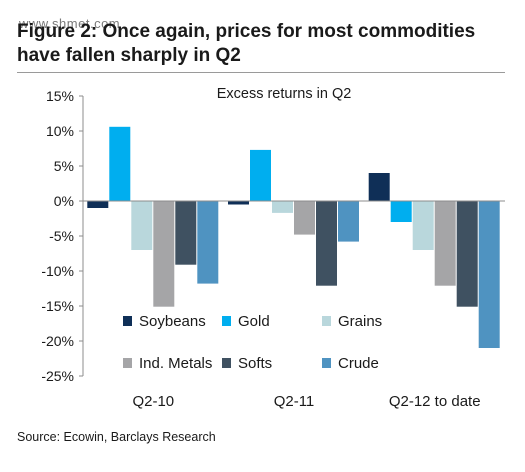 The image size is (525, 472). What do you see at coordinates (252, 342) in the screenshot?
I see `legend: Soybeans Gold Grains Ind. Metals Softs Crude` at bounding box center [252, 342].